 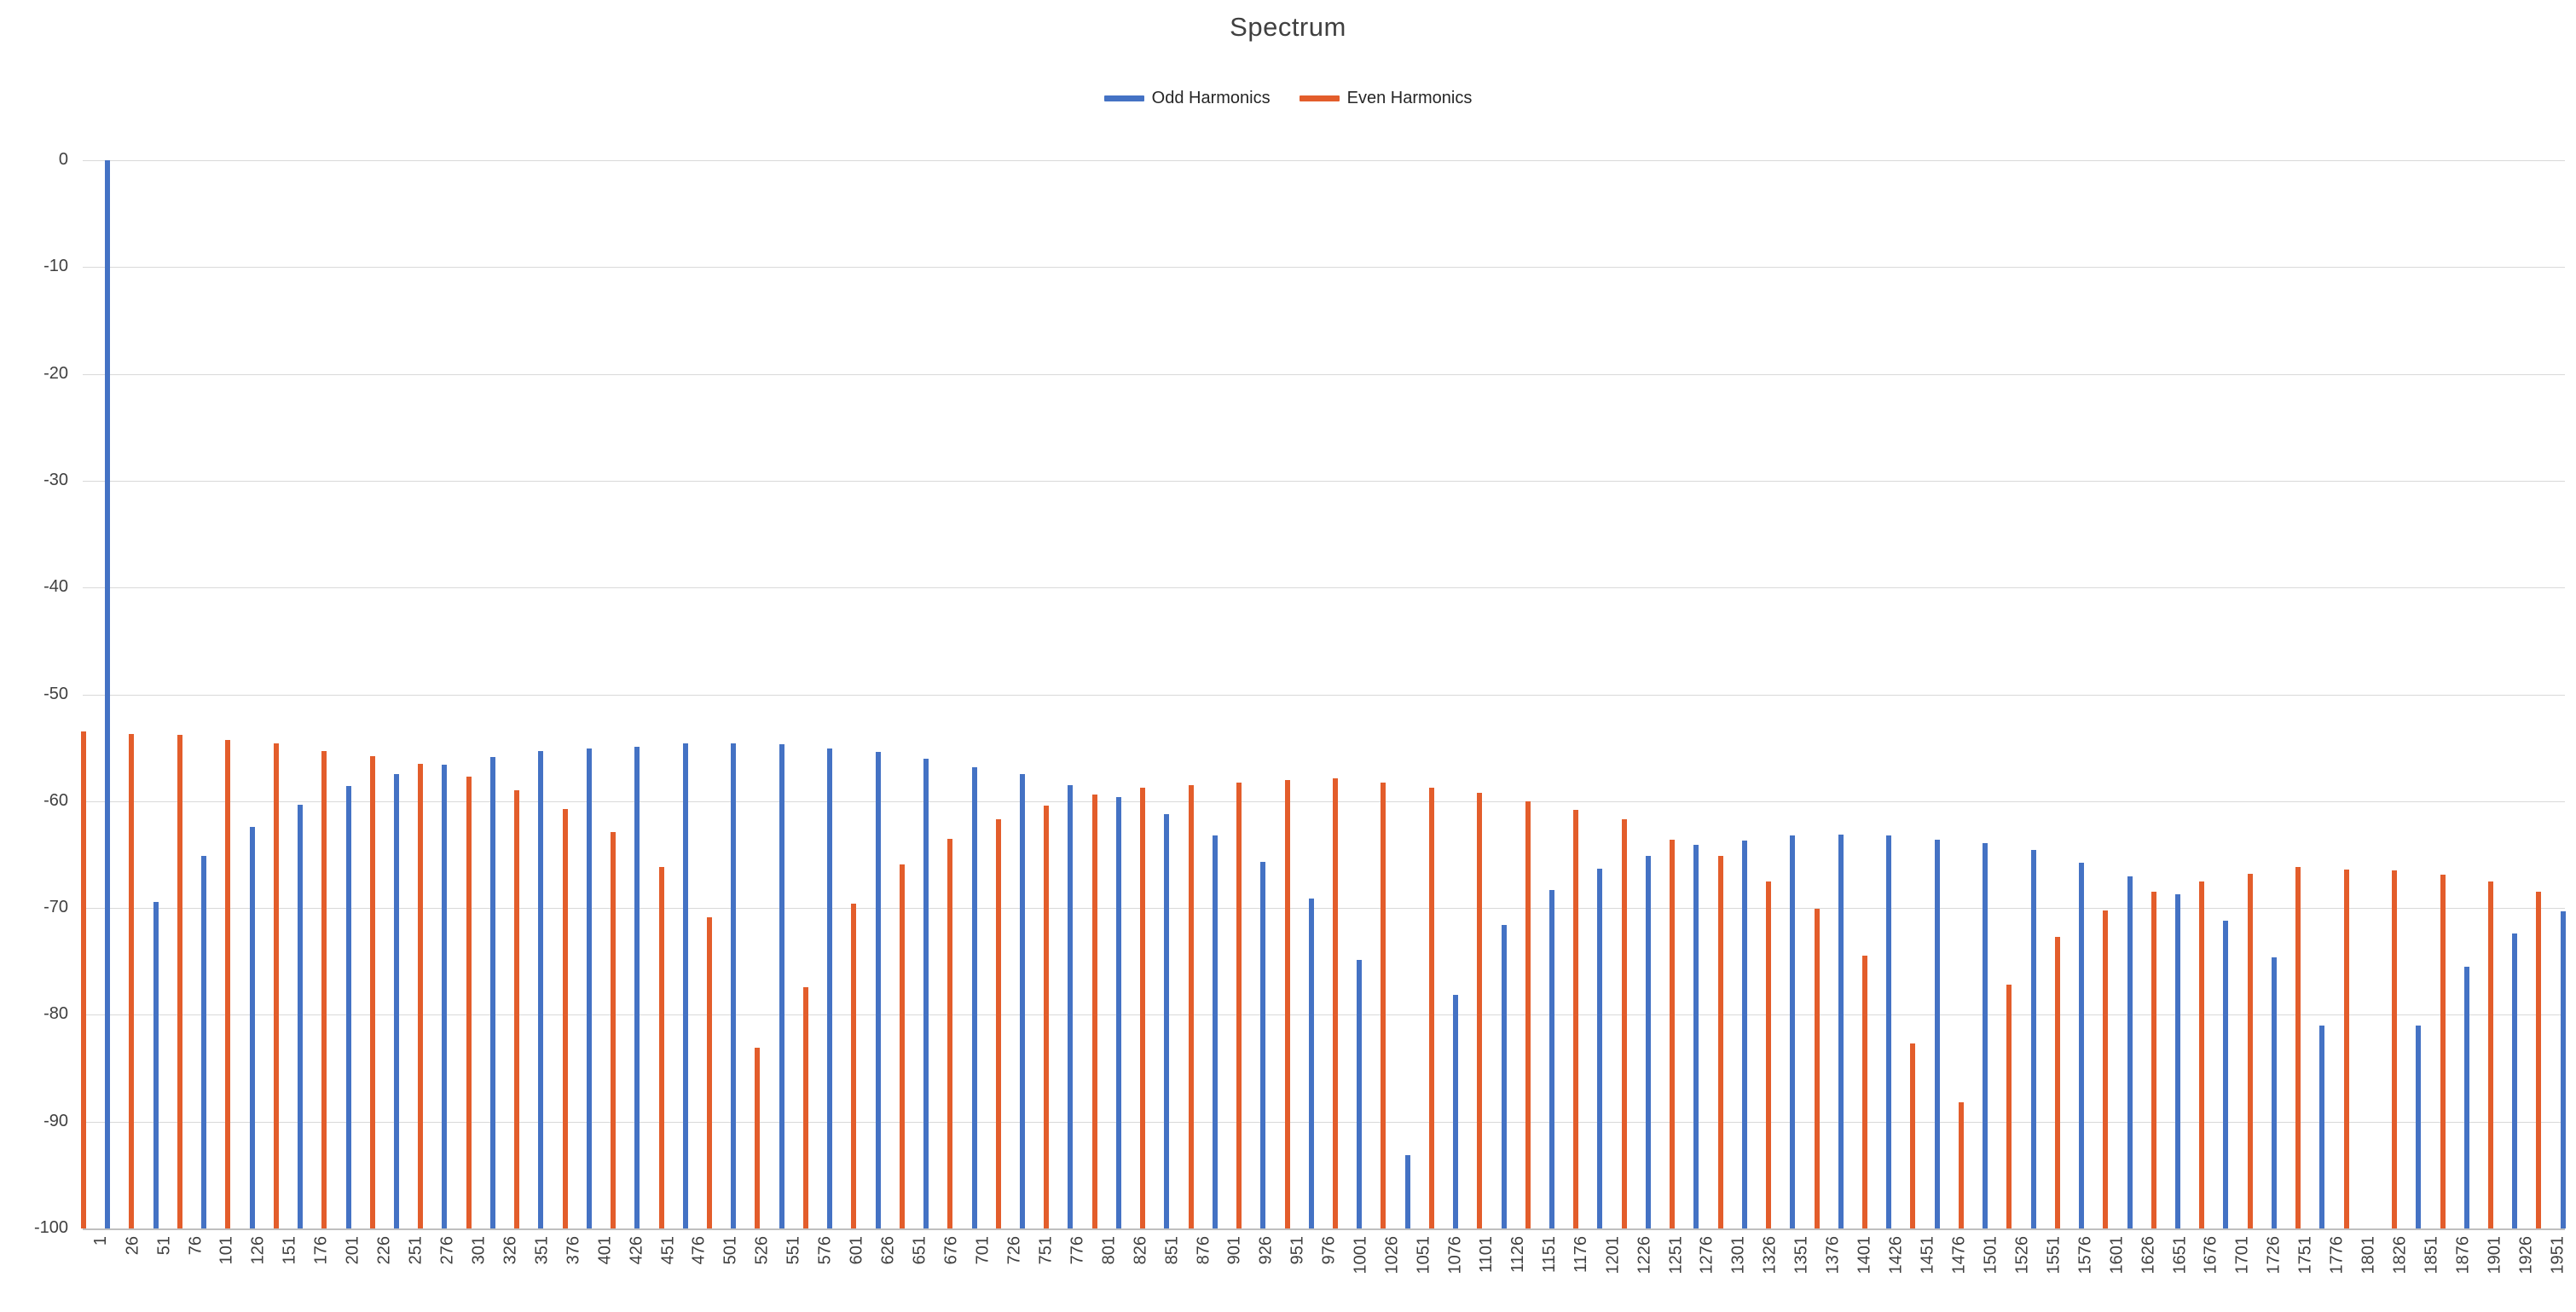 I want to click on x-axis-tick-label: 76, so click(x=195, y=1246).